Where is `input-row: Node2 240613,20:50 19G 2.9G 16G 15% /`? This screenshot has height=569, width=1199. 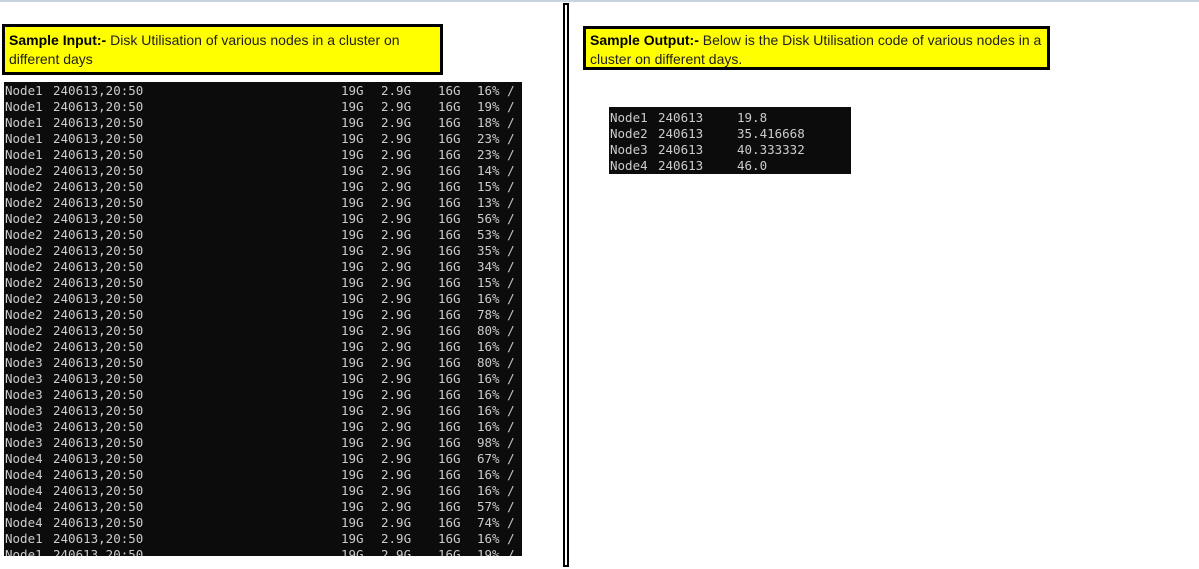 input-row: Node2 240613,20:50 19G 2.9G 16G 15% / is located at coordinates (263, 187).